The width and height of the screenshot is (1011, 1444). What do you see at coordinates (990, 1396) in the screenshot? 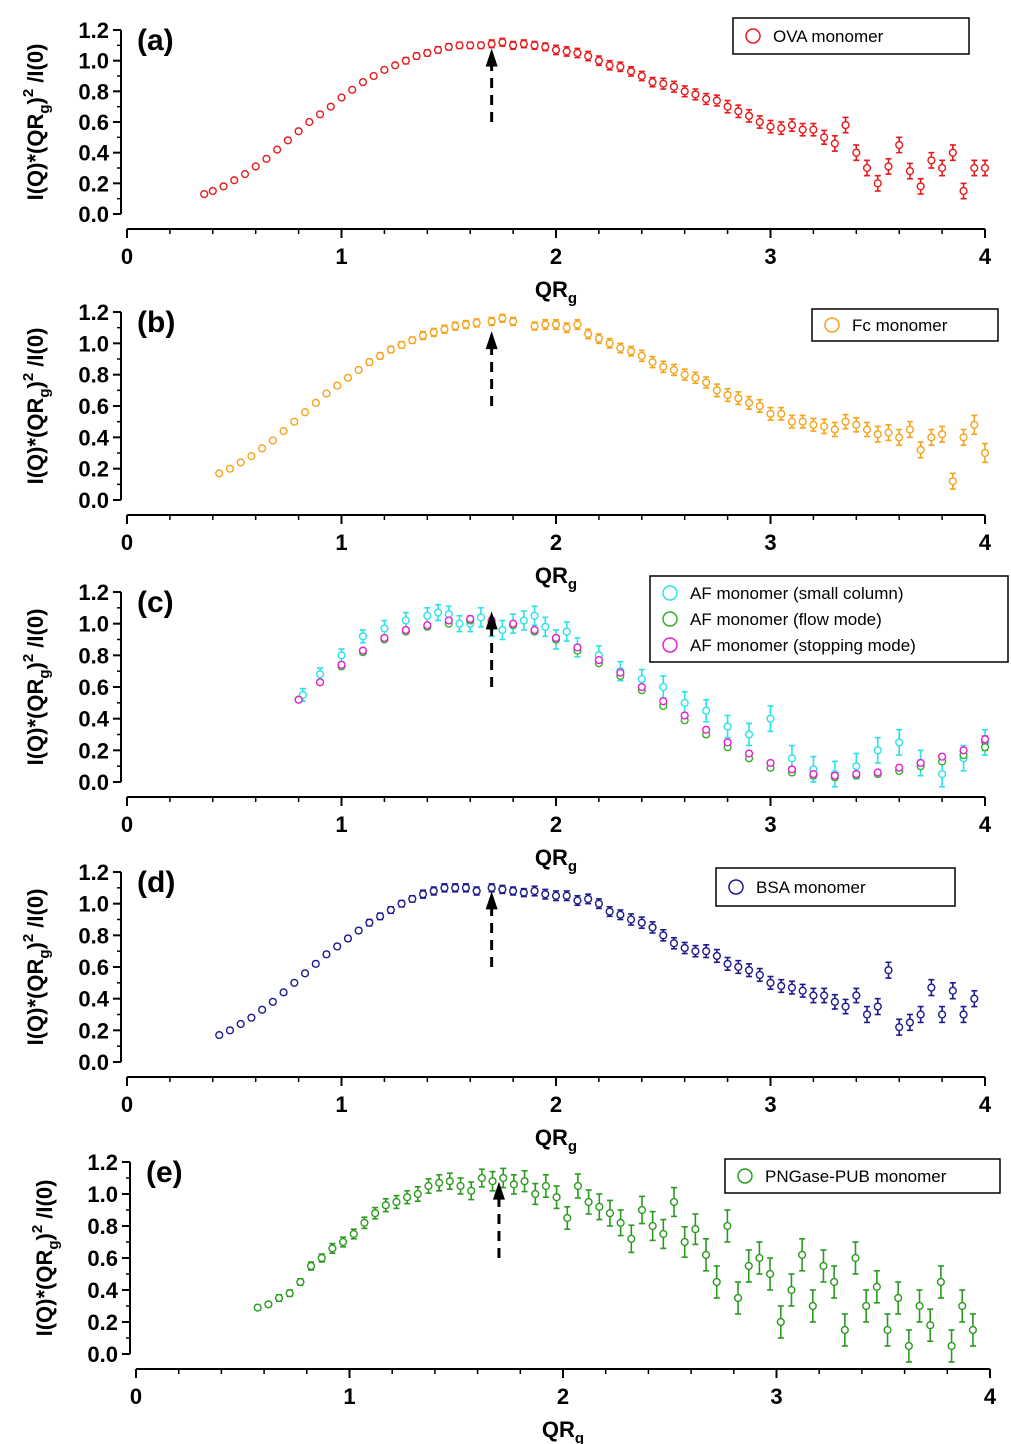
I see `x-tick-label: 4` at bounding box center [990, 1396].